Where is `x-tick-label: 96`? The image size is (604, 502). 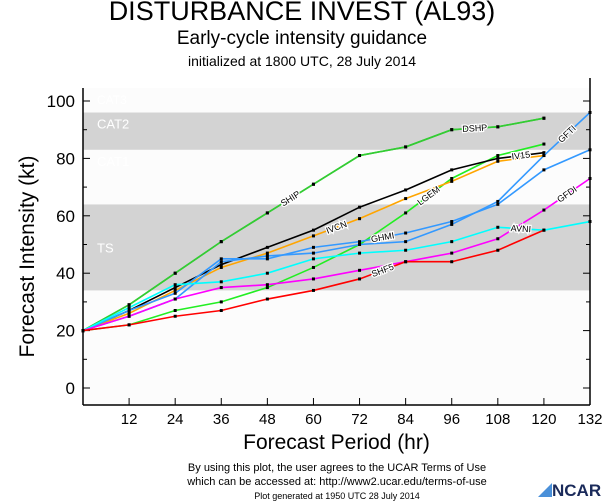
x-tick-label: 96 is located at coordinates (451, 419).